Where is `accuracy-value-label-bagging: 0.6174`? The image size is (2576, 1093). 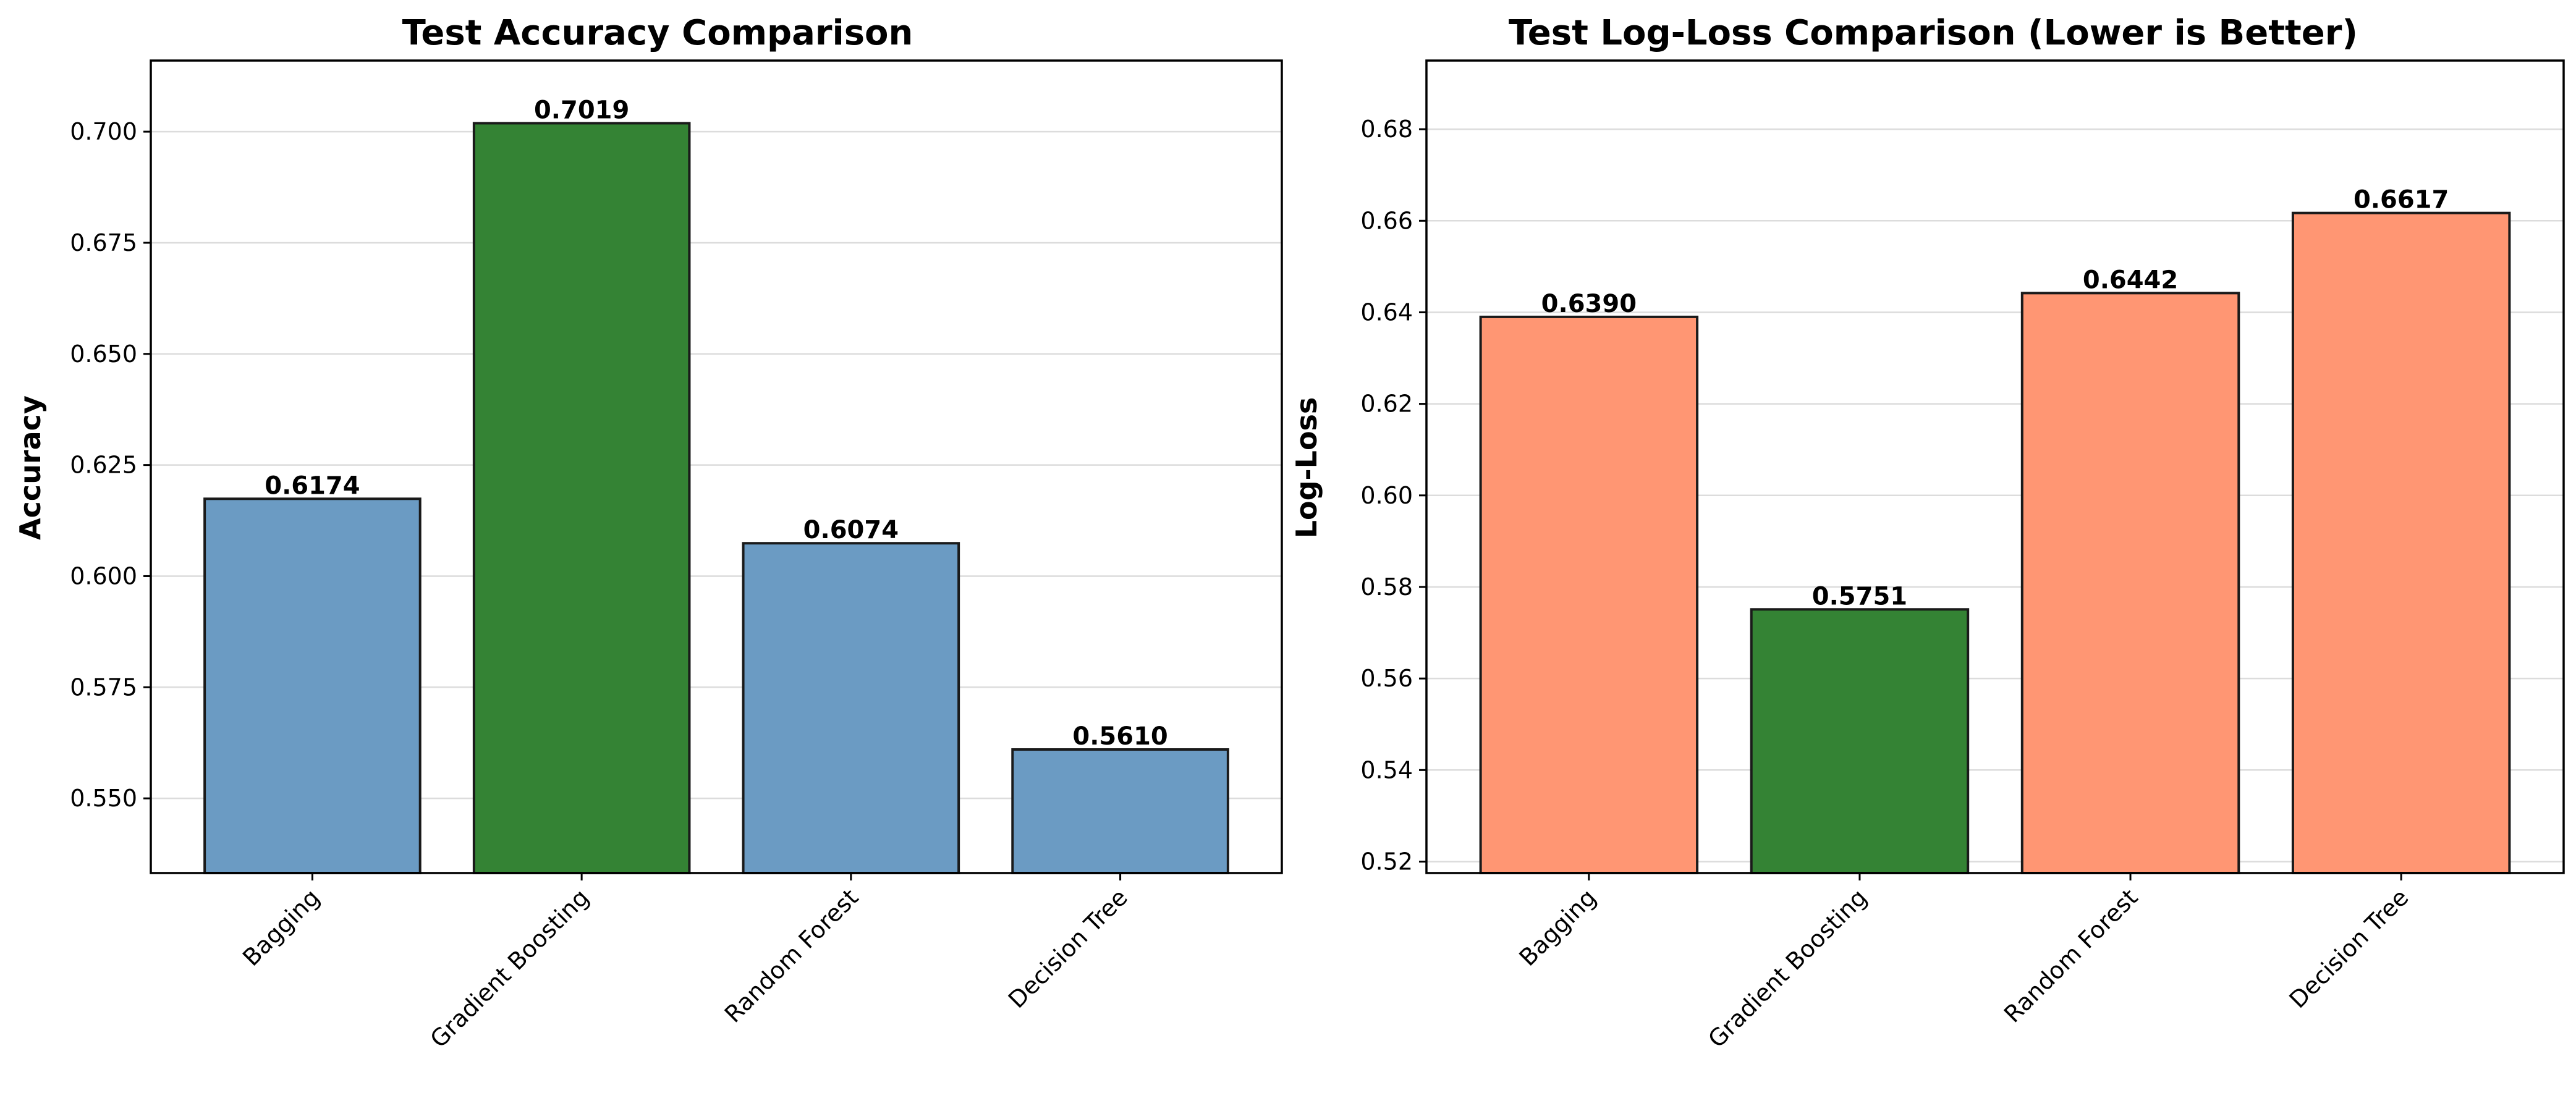
accuracy-value-label-bagging: 0.6174 is located at coordinates (312, 486).